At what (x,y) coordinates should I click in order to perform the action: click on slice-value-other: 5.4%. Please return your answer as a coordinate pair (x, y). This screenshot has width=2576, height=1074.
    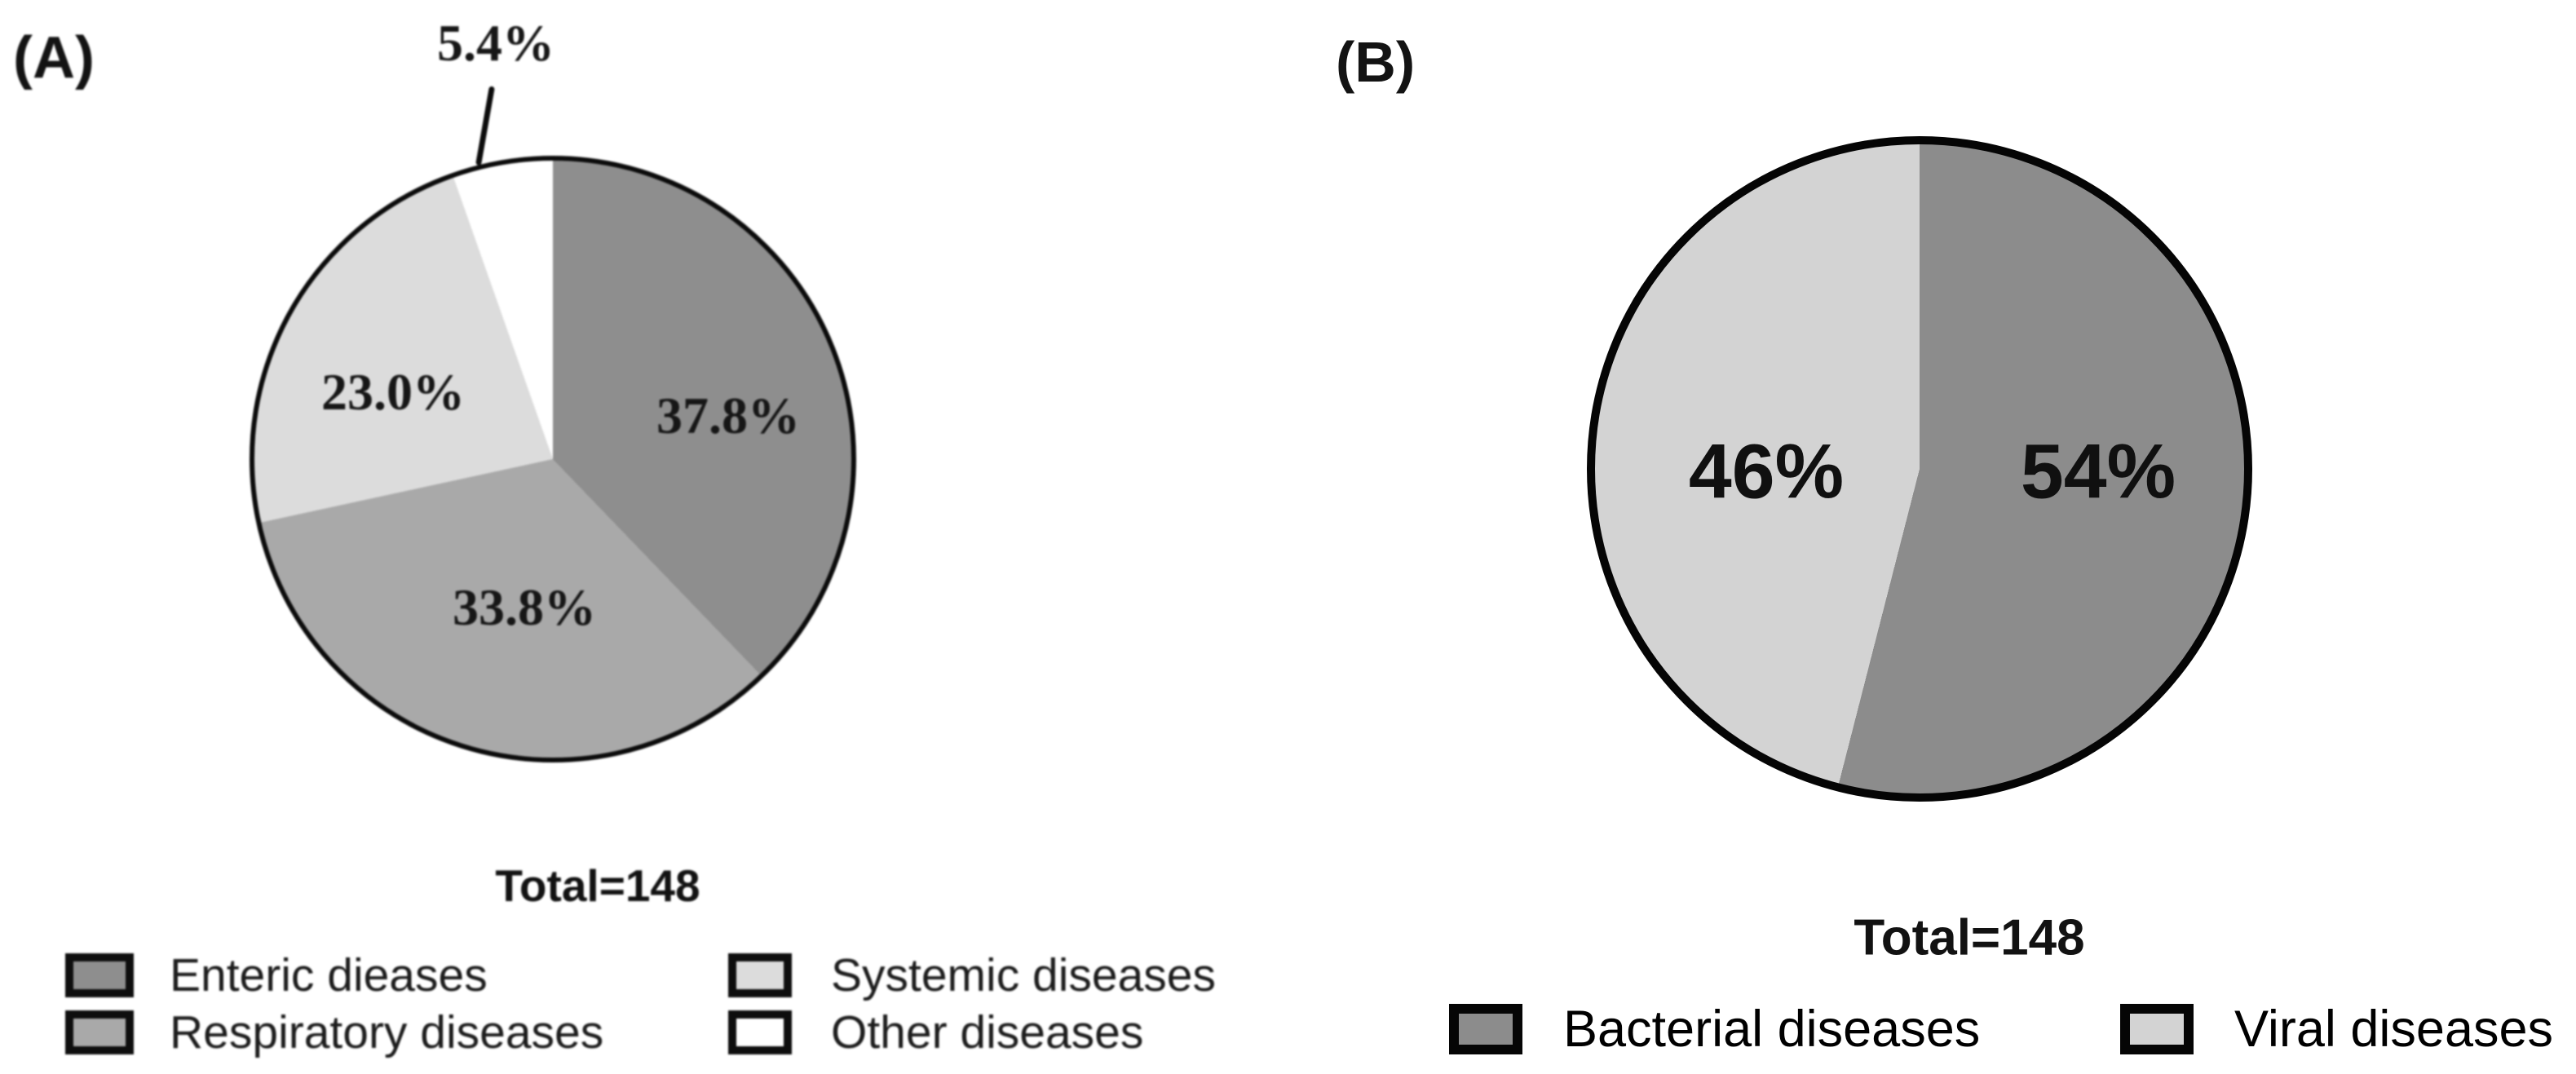
    Looking at the image, I should click on (496, 43).